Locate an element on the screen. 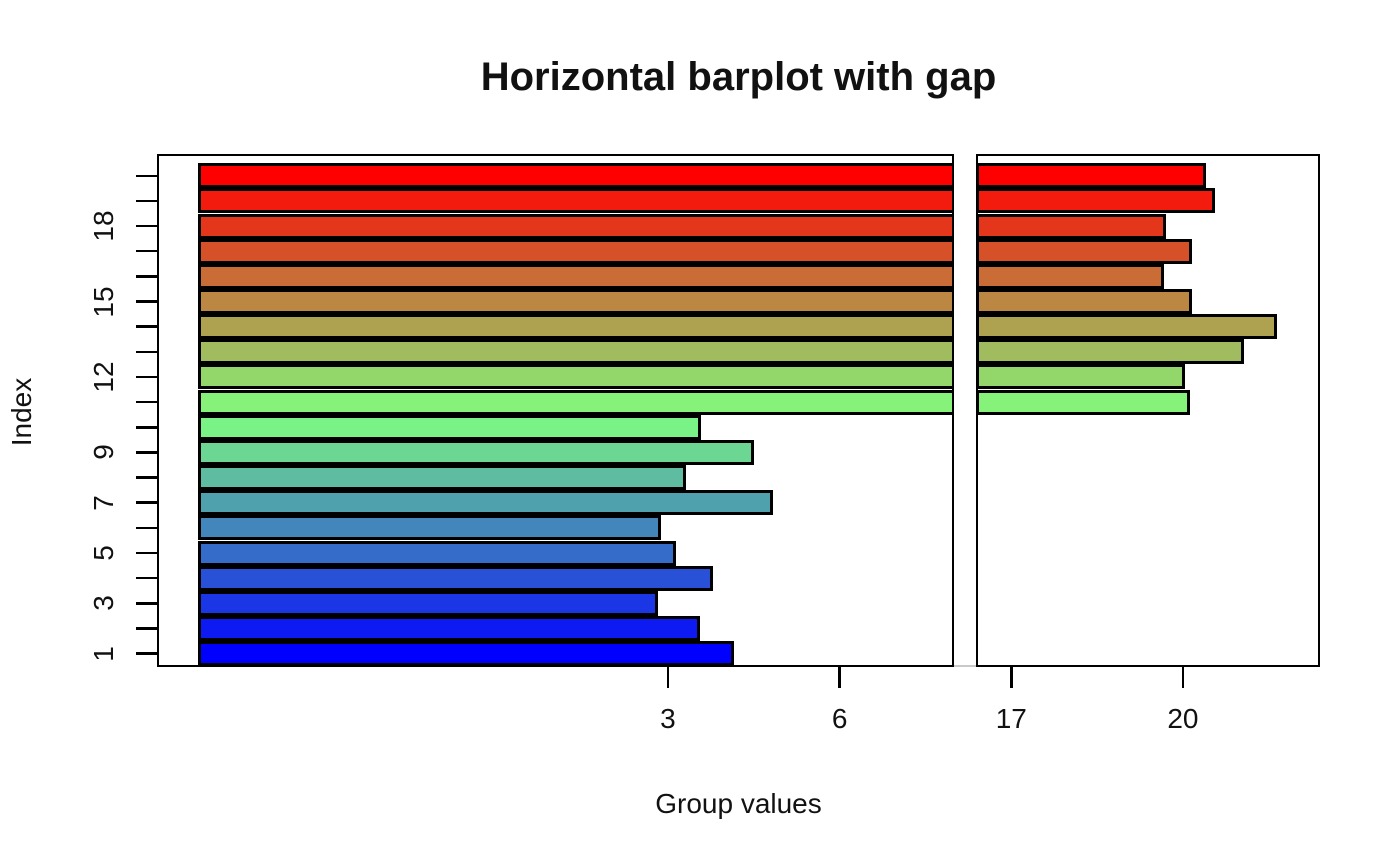 Image resolution: width=1400 pixels, height=866 pixels. y-tick-label: 12 is located at coordinates (103, 377).